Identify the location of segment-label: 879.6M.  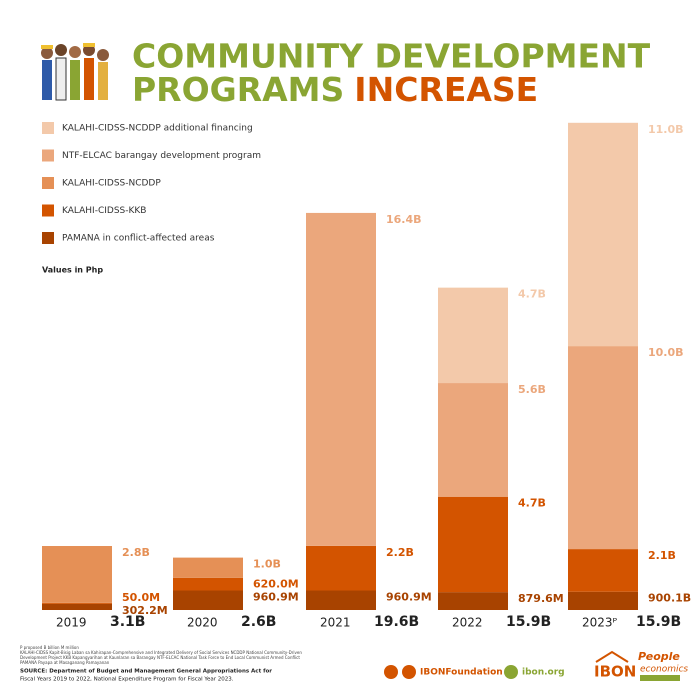
(541, 598).